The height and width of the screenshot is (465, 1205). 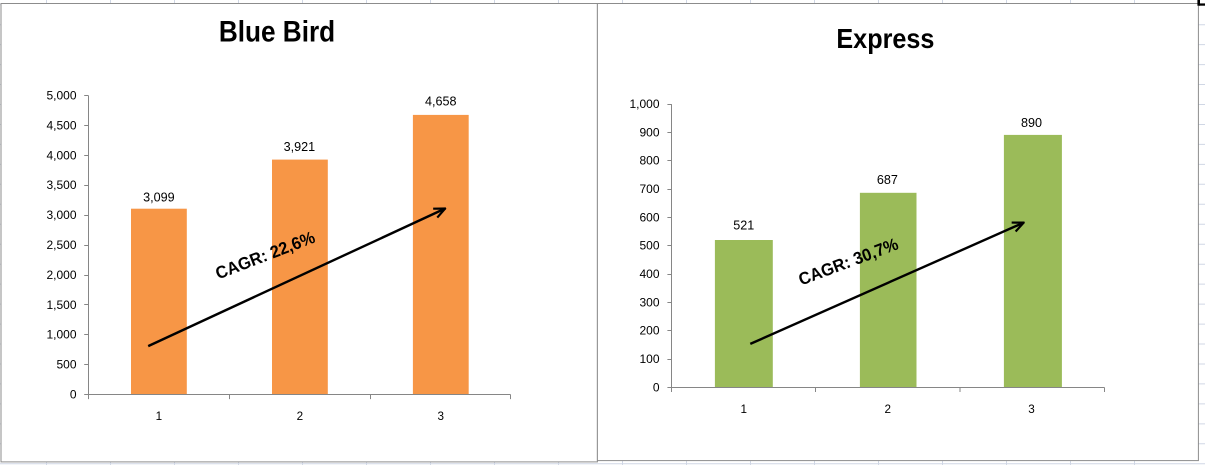 What do you see at coordinates (1031, 123) in the screenshot?
I see `svg-text: 890` at bounding box center [1031, 123].